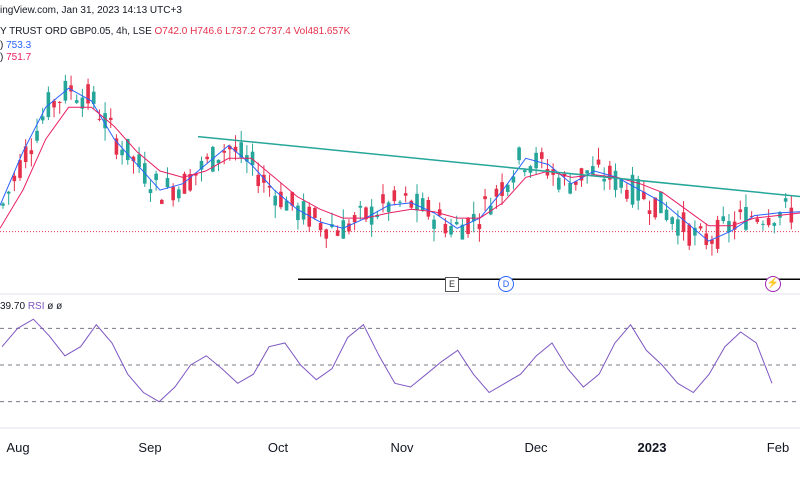  Describe the element at coordinates (452, 284) in the screenshot. I see `earnings-badge: E` at that location.